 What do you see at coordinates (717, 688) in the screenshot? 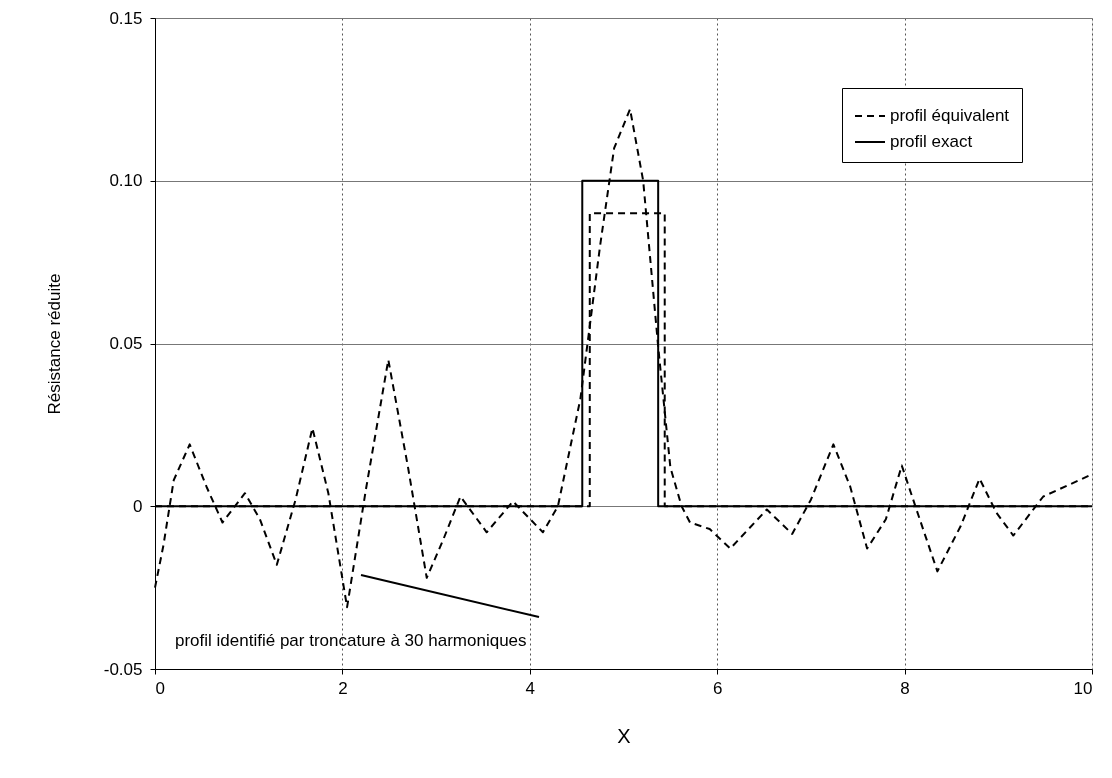
I see `x-tick-label: 6` at bounding box center [717, 688].